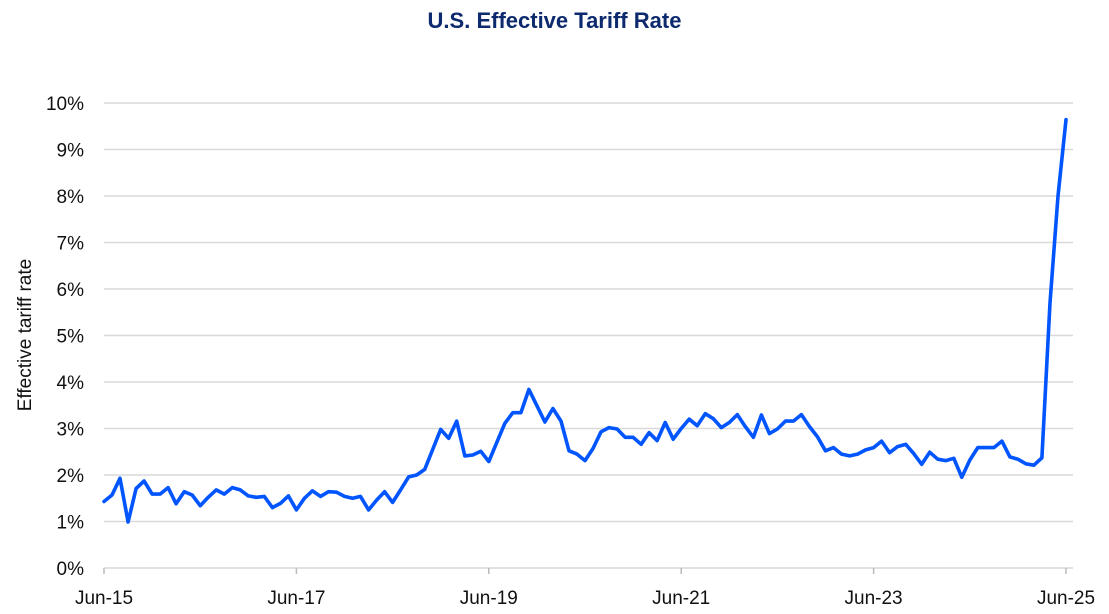  What do you see at coordinates (71, 244) in the screenshot?
I see `y-tick-label: 7%` at bounding box center [71, 244].